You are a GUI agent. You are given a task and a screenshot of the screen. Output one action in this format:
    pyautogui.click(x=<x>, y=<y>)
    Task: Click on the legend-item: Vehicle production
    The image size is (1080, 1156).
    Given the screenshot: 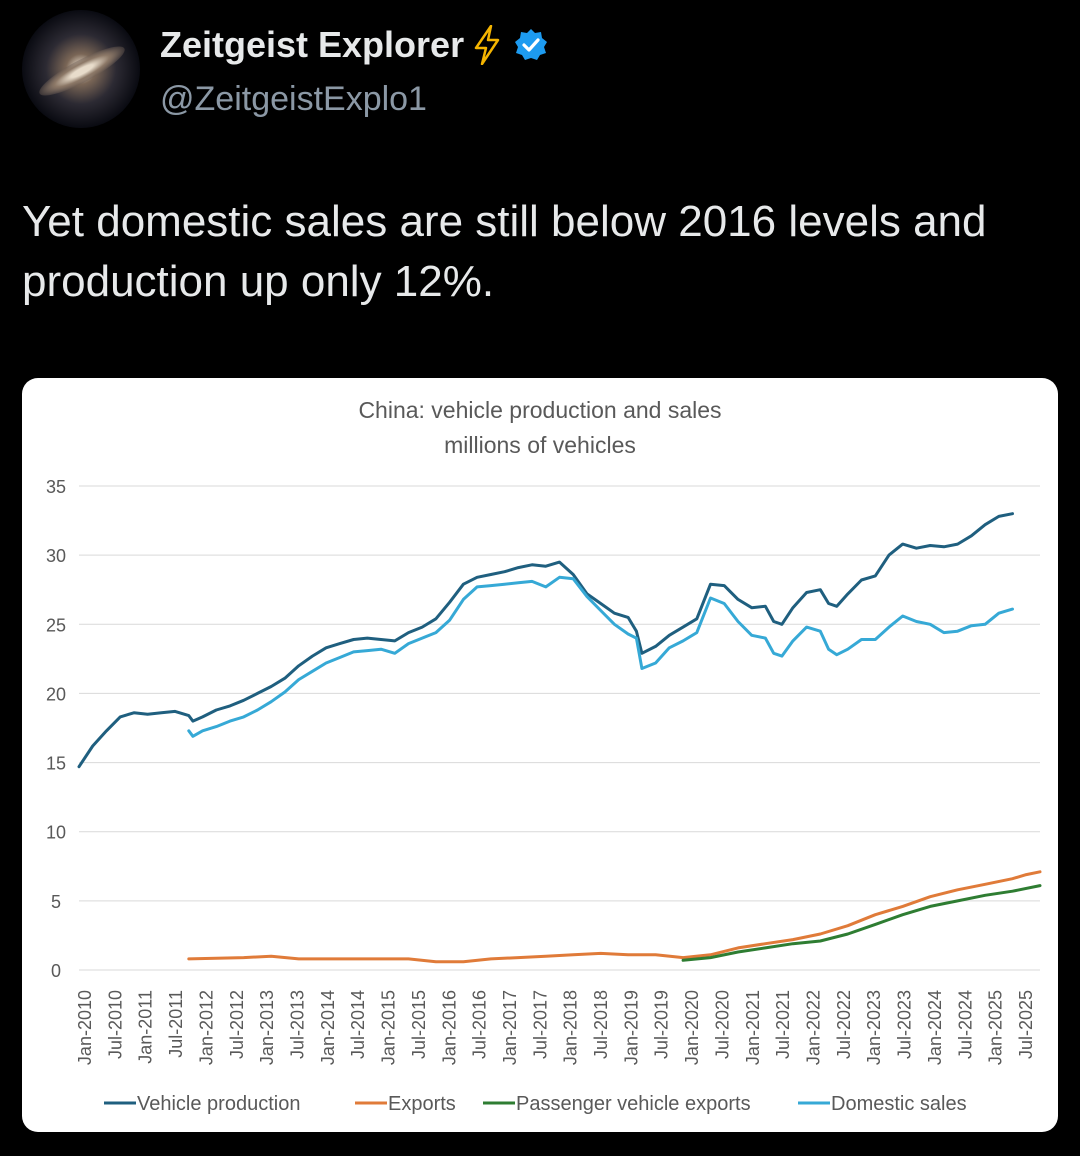 What is the action you would take?
    pyautogui.click(x=202, y=1104)
    